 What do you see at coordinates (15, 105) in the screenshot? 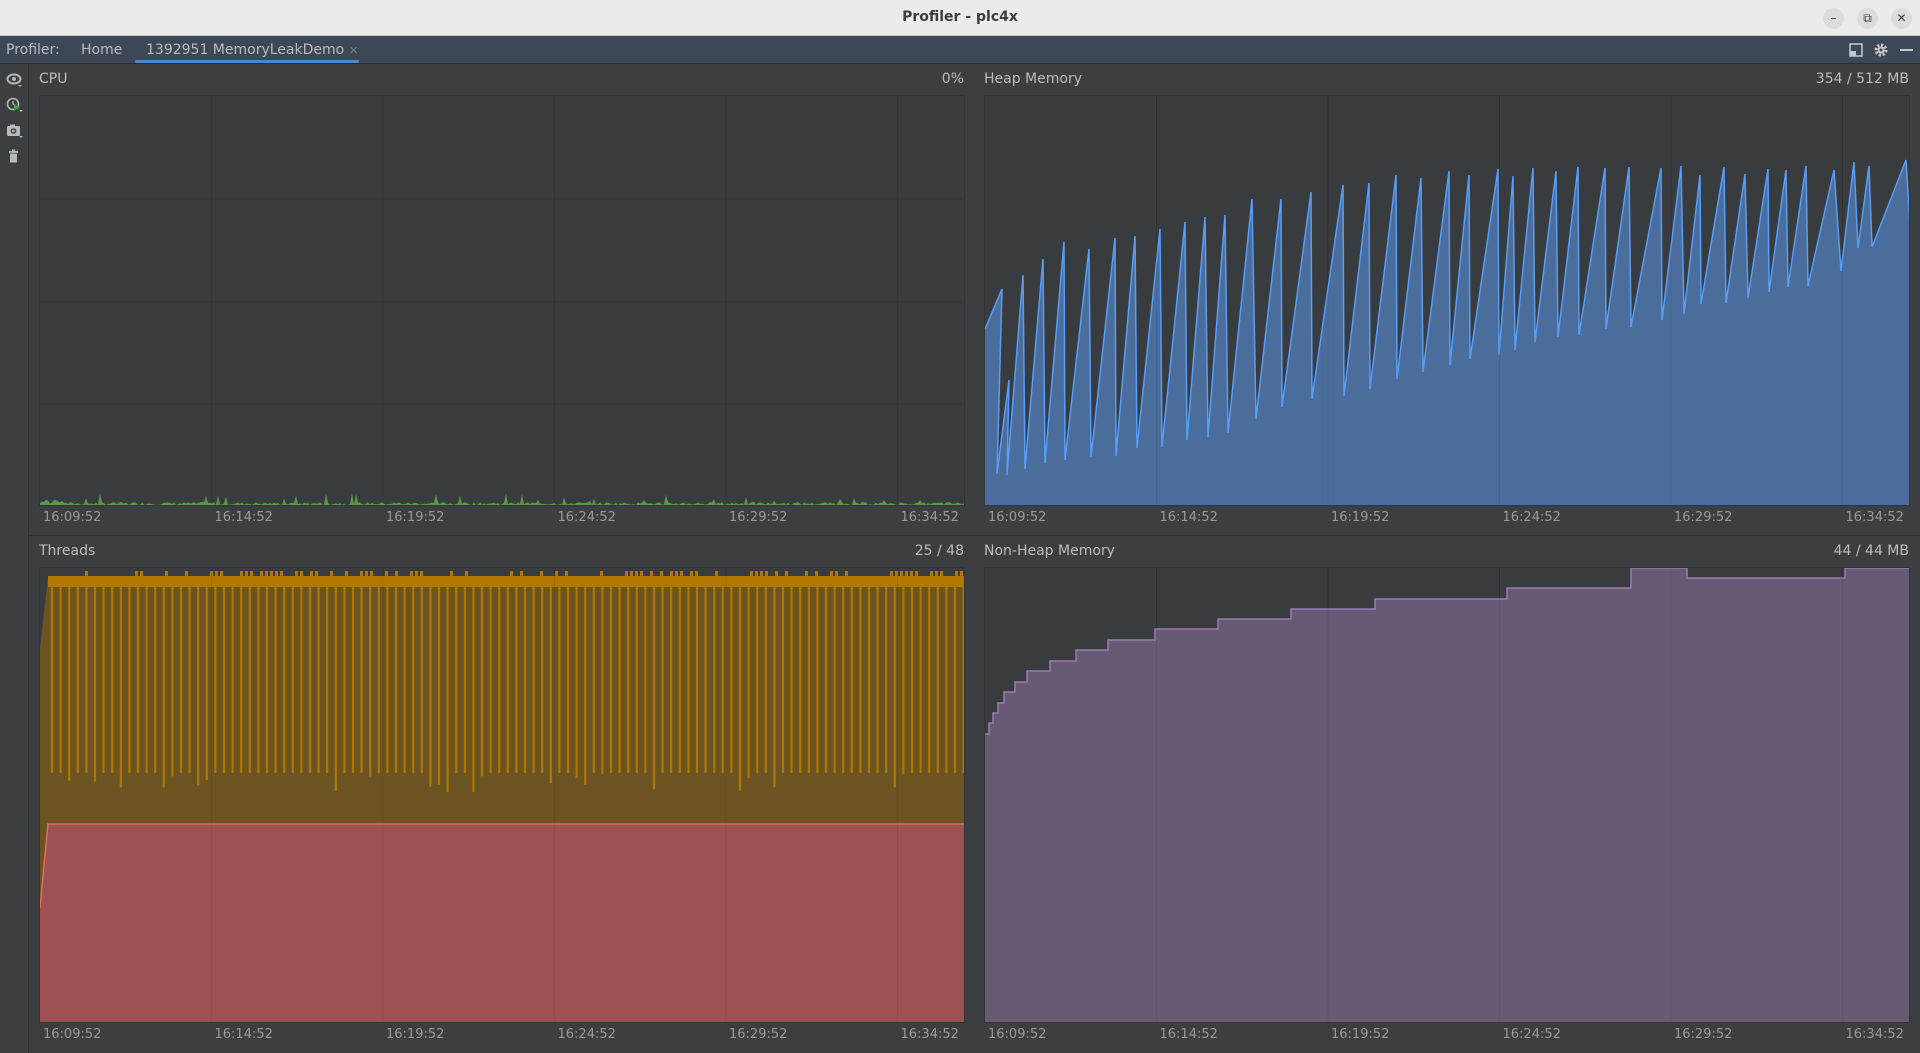
I see `run-profiler-icon` at bounding box center [15, 105].